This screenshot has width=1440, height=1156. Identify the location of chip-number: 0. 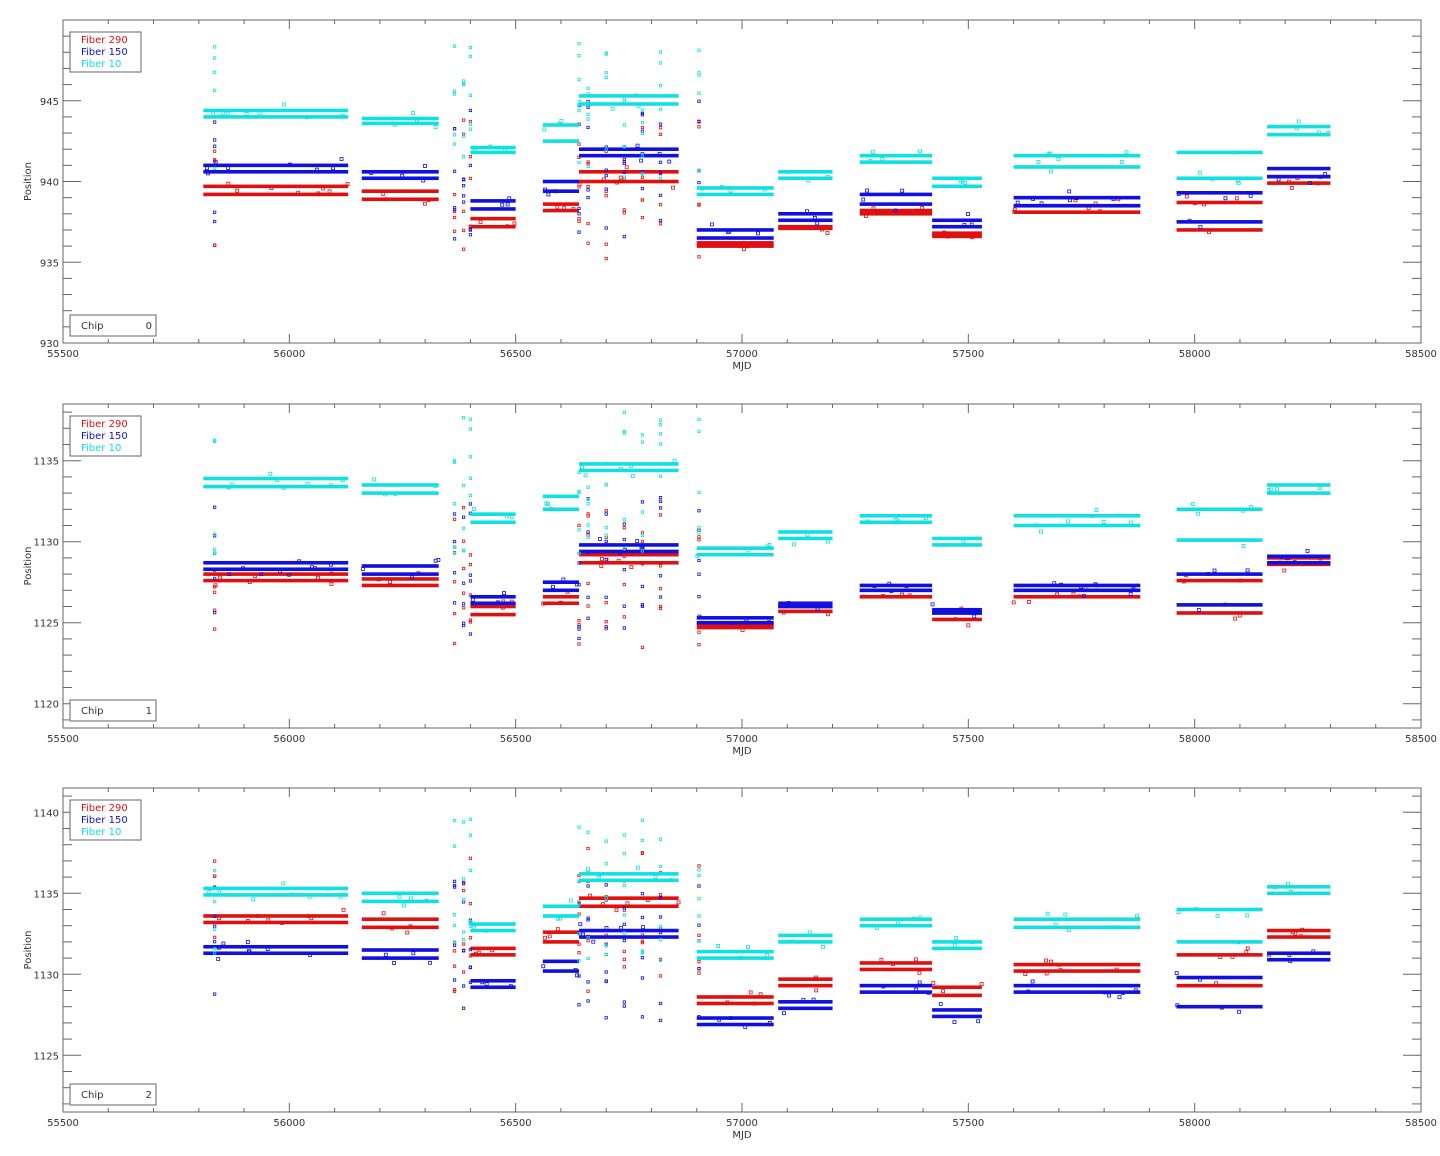
(149, 326).